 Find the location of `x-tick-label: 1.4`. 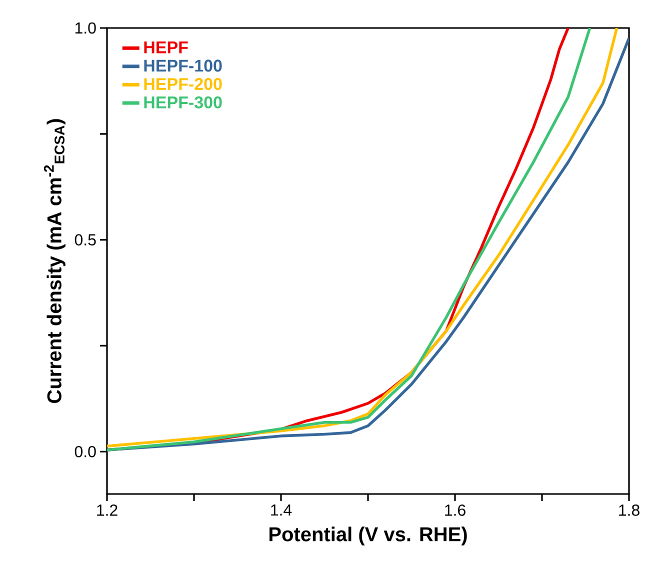

x-tick-label: 1.4 is located at coordinates (281, 510).